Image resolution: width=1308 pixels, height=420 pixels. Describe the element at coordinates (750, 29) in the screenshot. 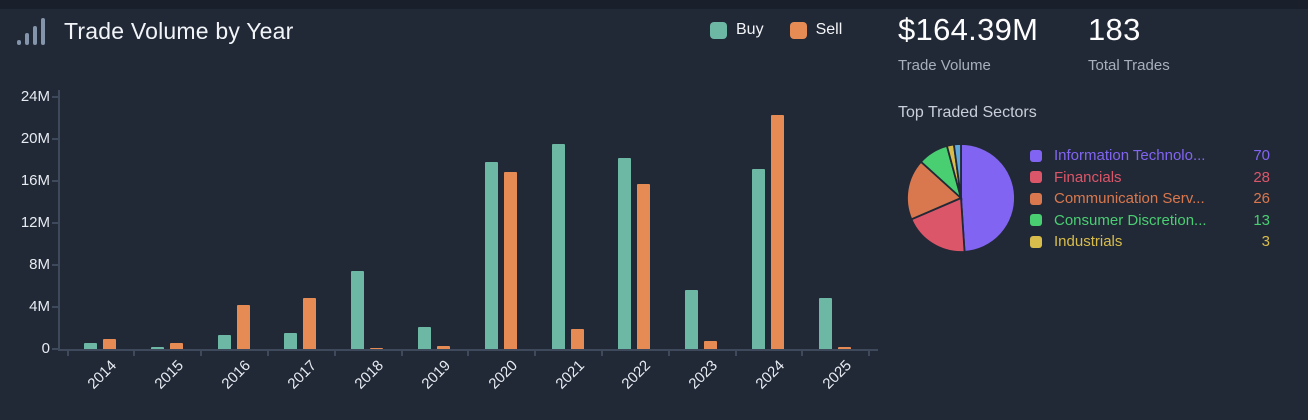

I see `legend-label-buy: Buy` at that location.